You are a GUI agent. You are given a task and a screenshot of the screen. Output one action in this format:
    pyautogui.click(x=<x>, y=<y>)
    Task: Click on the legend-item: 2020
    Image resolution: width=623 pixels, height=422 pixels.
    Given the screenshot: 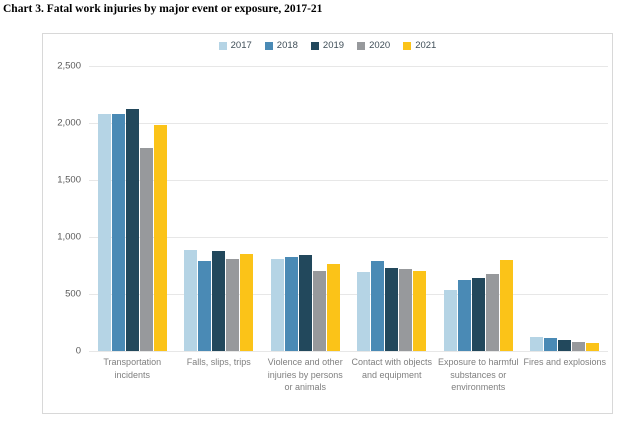 What is the action you would take?
    pyautogui.click(x=373, y=45)
    